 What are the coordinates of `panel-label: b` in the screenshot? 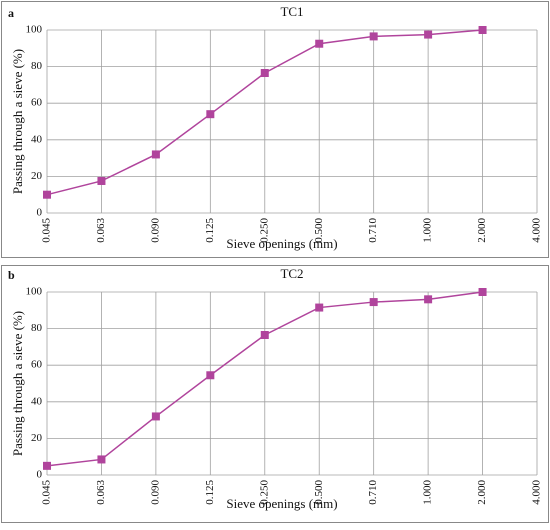 It's located at (11, 275).